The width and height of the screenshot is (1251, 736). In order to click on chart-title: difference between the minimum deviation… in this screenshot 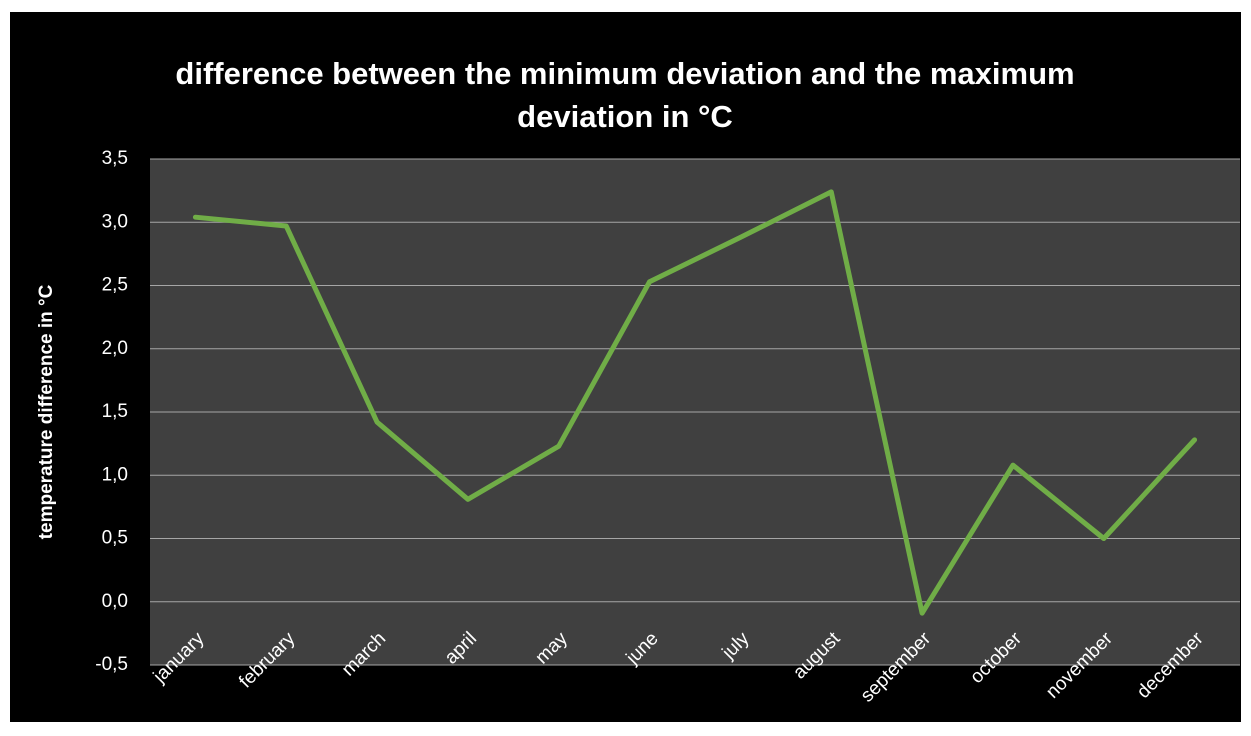, I will do `click(625, 95)`.